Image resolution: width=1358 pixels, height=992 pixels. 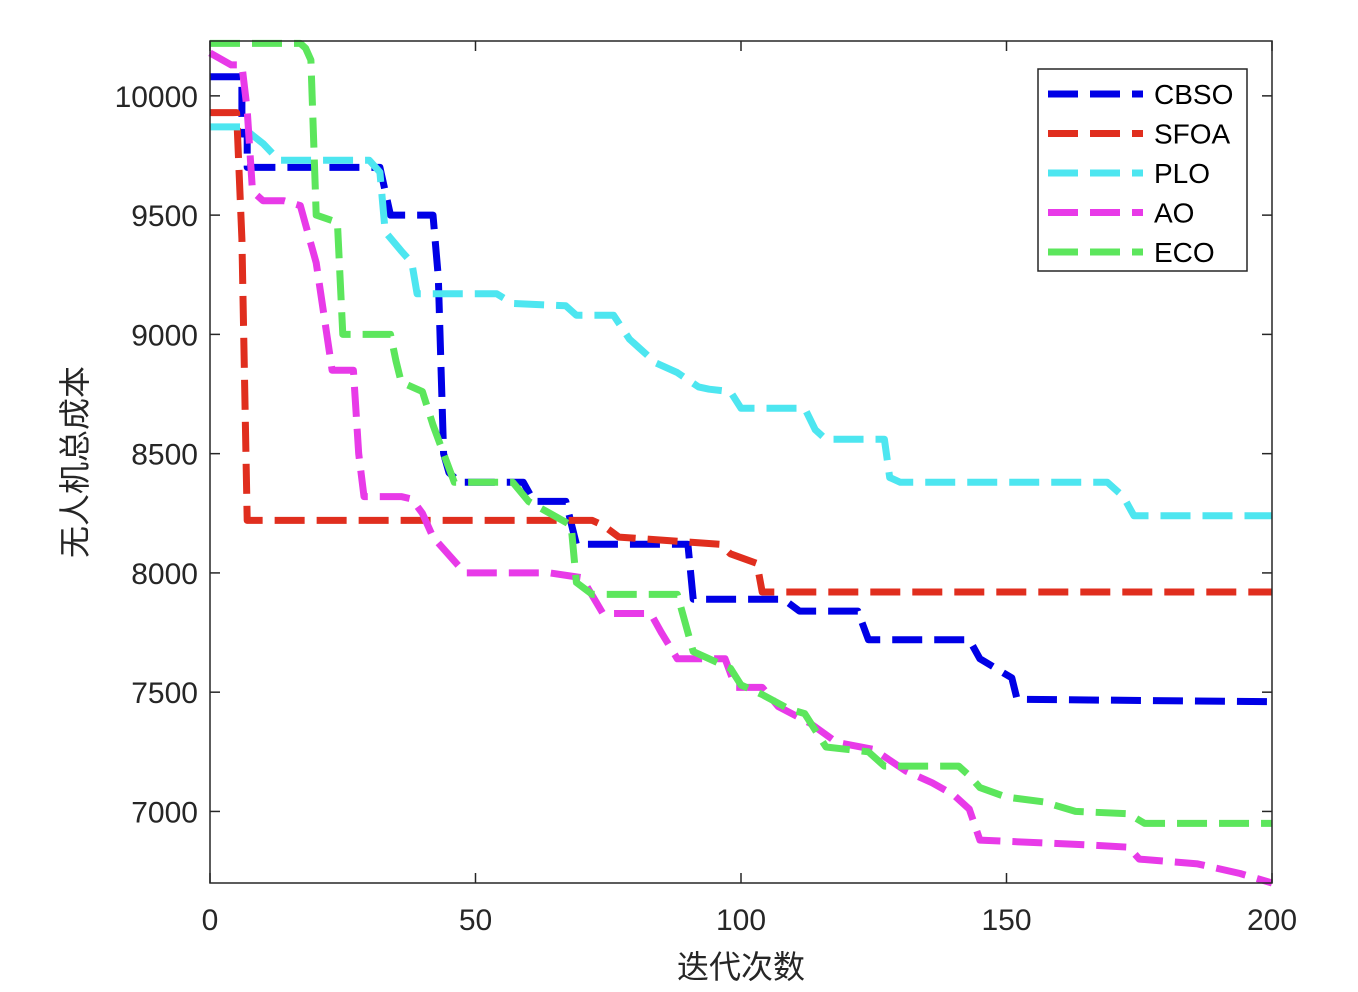 I want to click on y-axis-title: 无人机总成本, so click(x=75, y=462).